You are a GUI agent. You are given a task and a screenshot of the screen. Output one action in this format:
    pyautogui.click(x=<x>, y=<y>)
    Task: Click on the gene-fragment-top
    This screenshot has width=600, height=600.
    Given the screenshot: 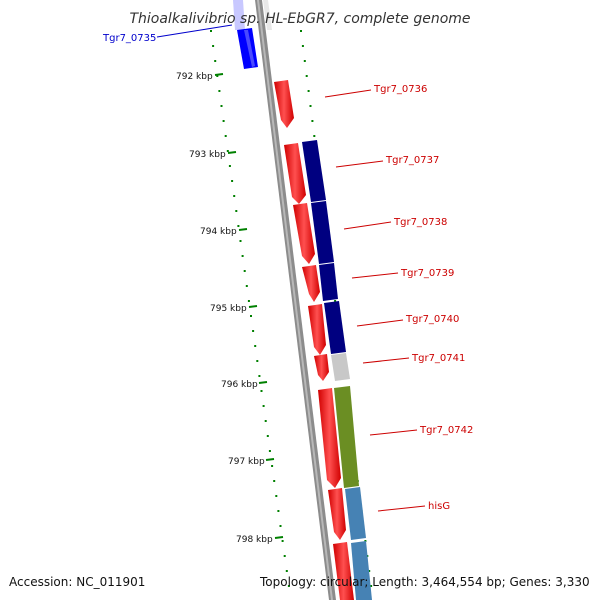 What is the action you would take?
    pyautogui.click(x=267, y=15)
    